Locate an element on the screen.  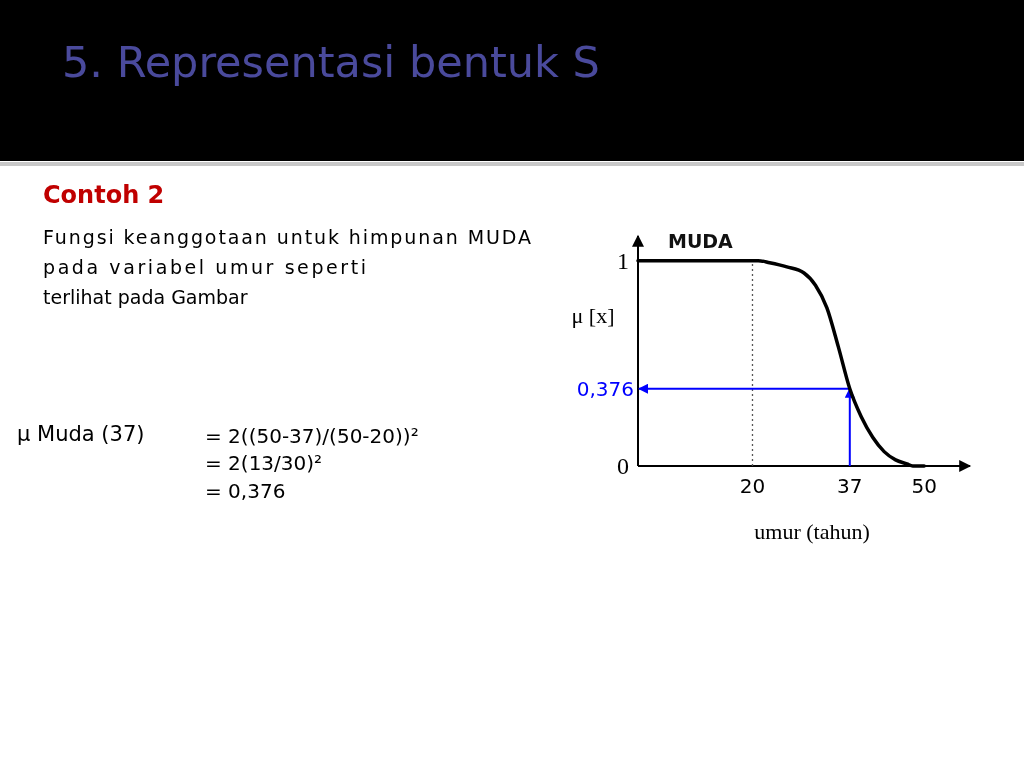
text: = 2(13/30)² is located at coordinates (264, 463).